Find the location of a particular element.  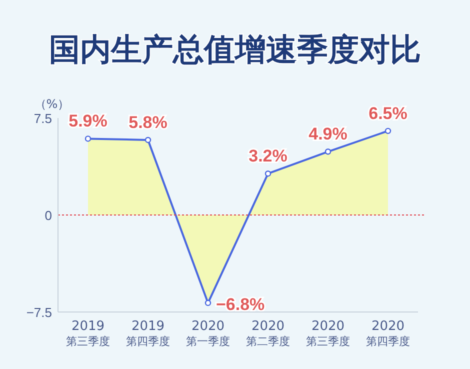

x-tick-label: 2019 第四季度 is located at coordinates (148, 333).